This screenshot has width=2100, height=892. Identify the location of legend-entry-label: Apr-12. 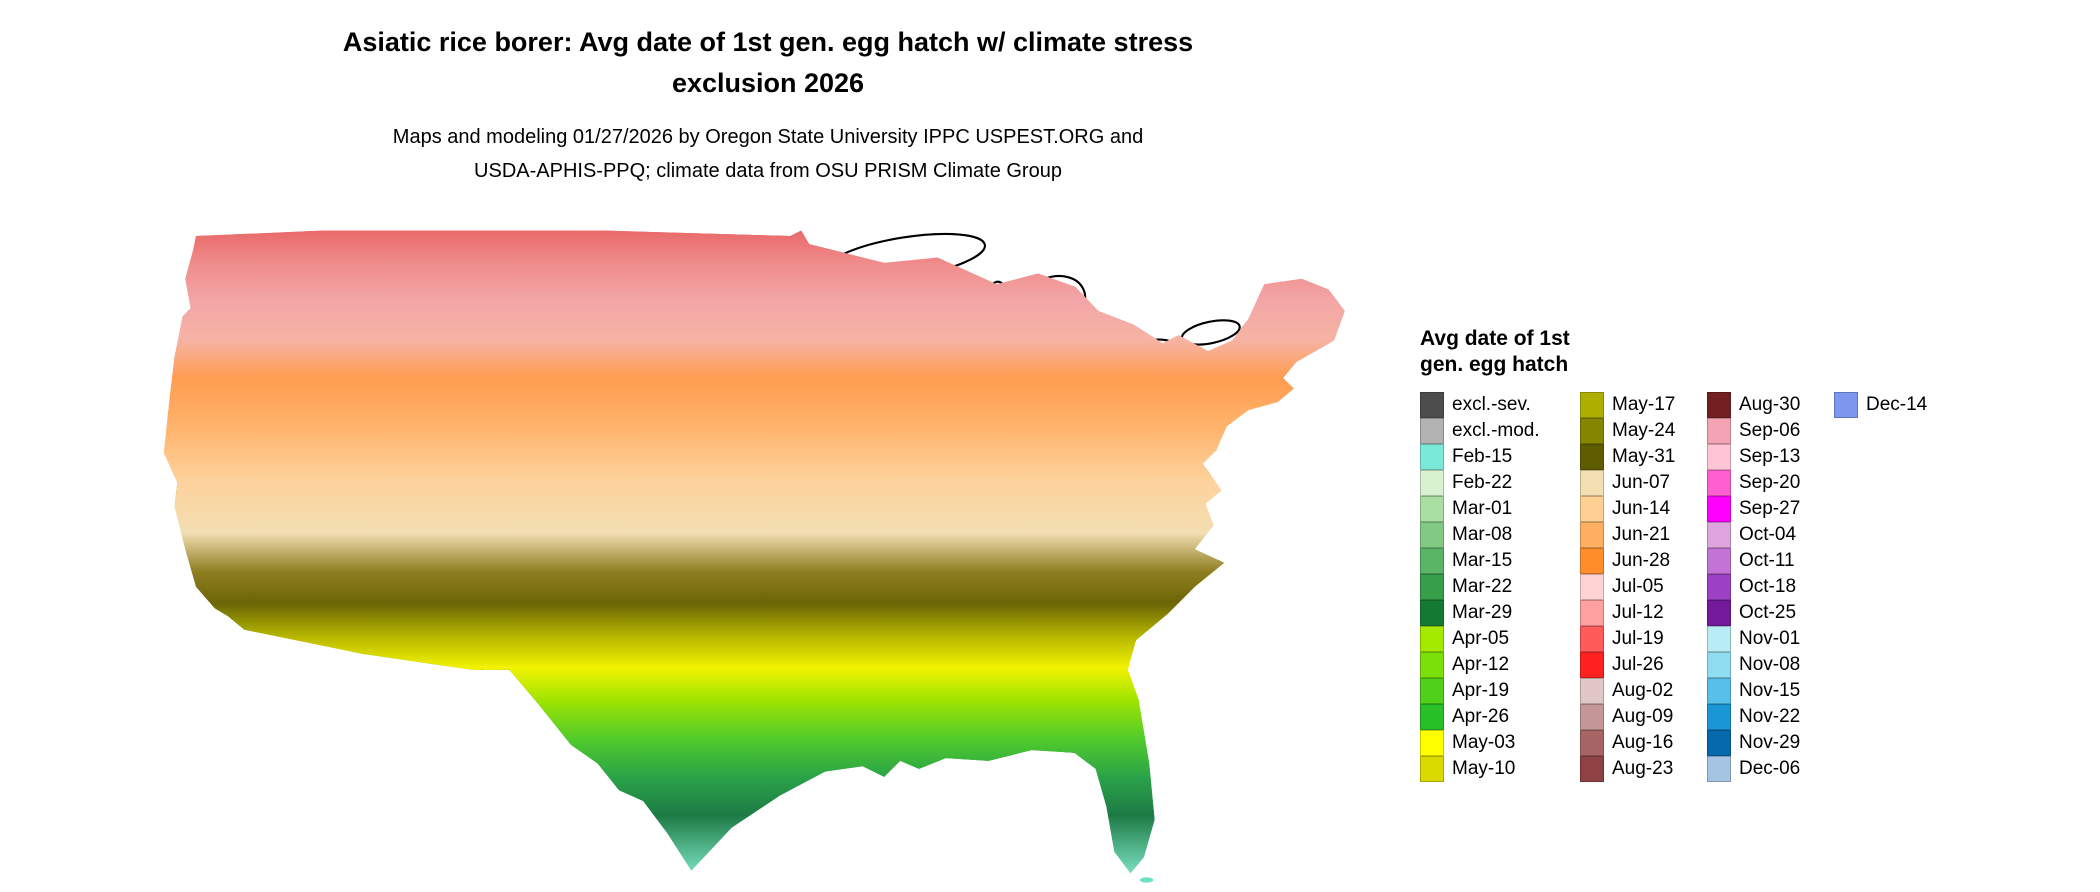
(1481, 664).